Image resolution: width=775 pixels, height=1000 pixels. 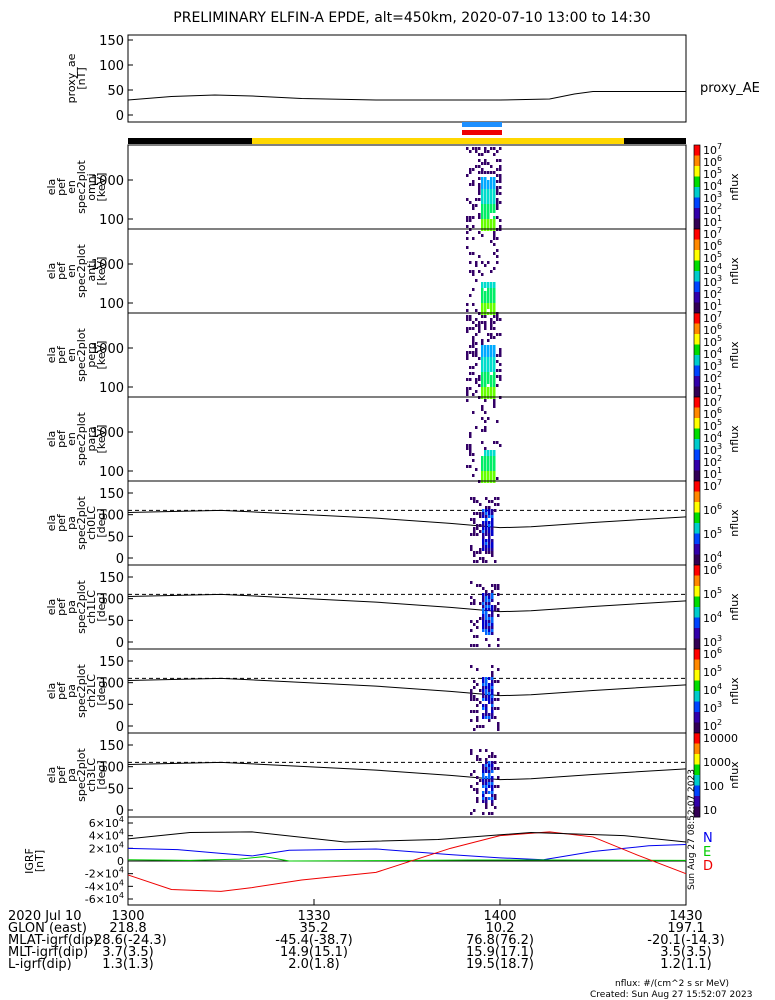 I want to click on panel-ylabel-1: pef, so click(x=61, y=606).